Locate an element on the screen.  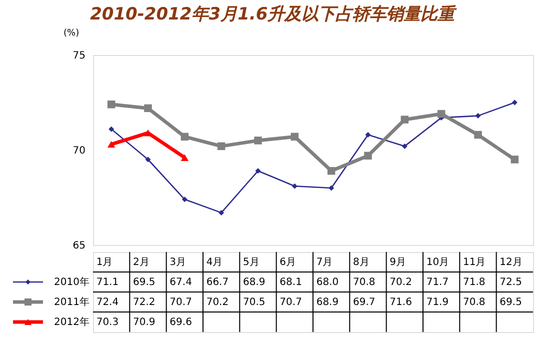
data-label: 71.7 is located at coordinates (437, 282).